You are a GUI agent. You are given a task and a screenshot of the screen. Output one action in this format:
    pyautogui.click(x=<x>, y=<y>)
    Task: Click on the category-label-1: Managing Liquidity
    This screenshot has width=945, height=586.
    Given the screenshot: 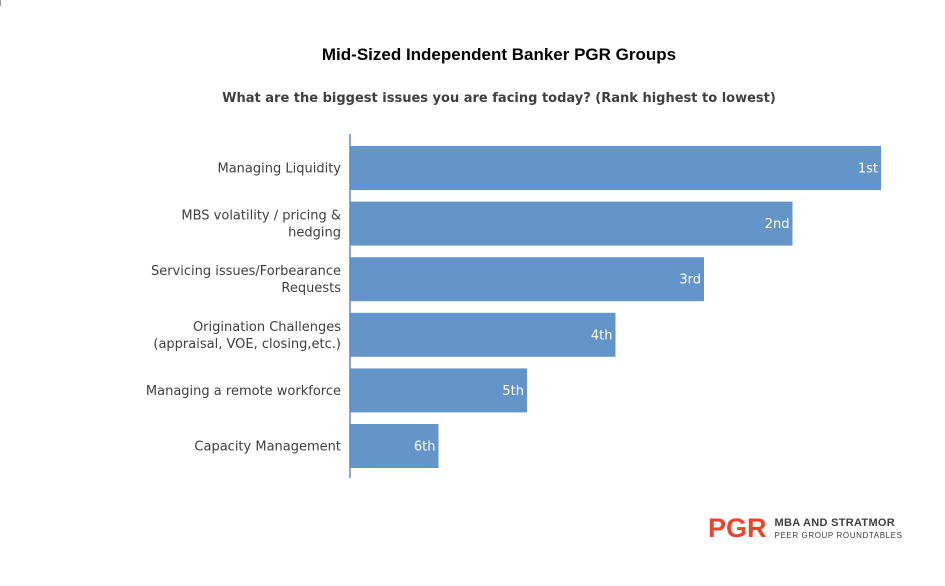 What is the action you would take?
    pyautogui.click(x=280, y=169)
    